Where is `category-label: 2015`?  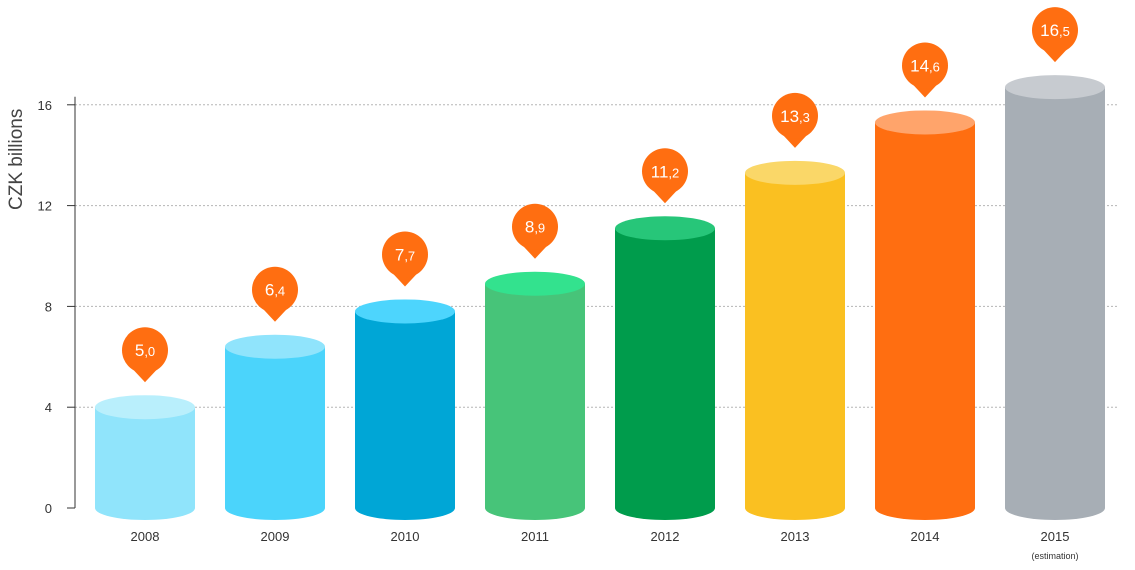 category-label: 2015 is located at coordinates (1055, 536).